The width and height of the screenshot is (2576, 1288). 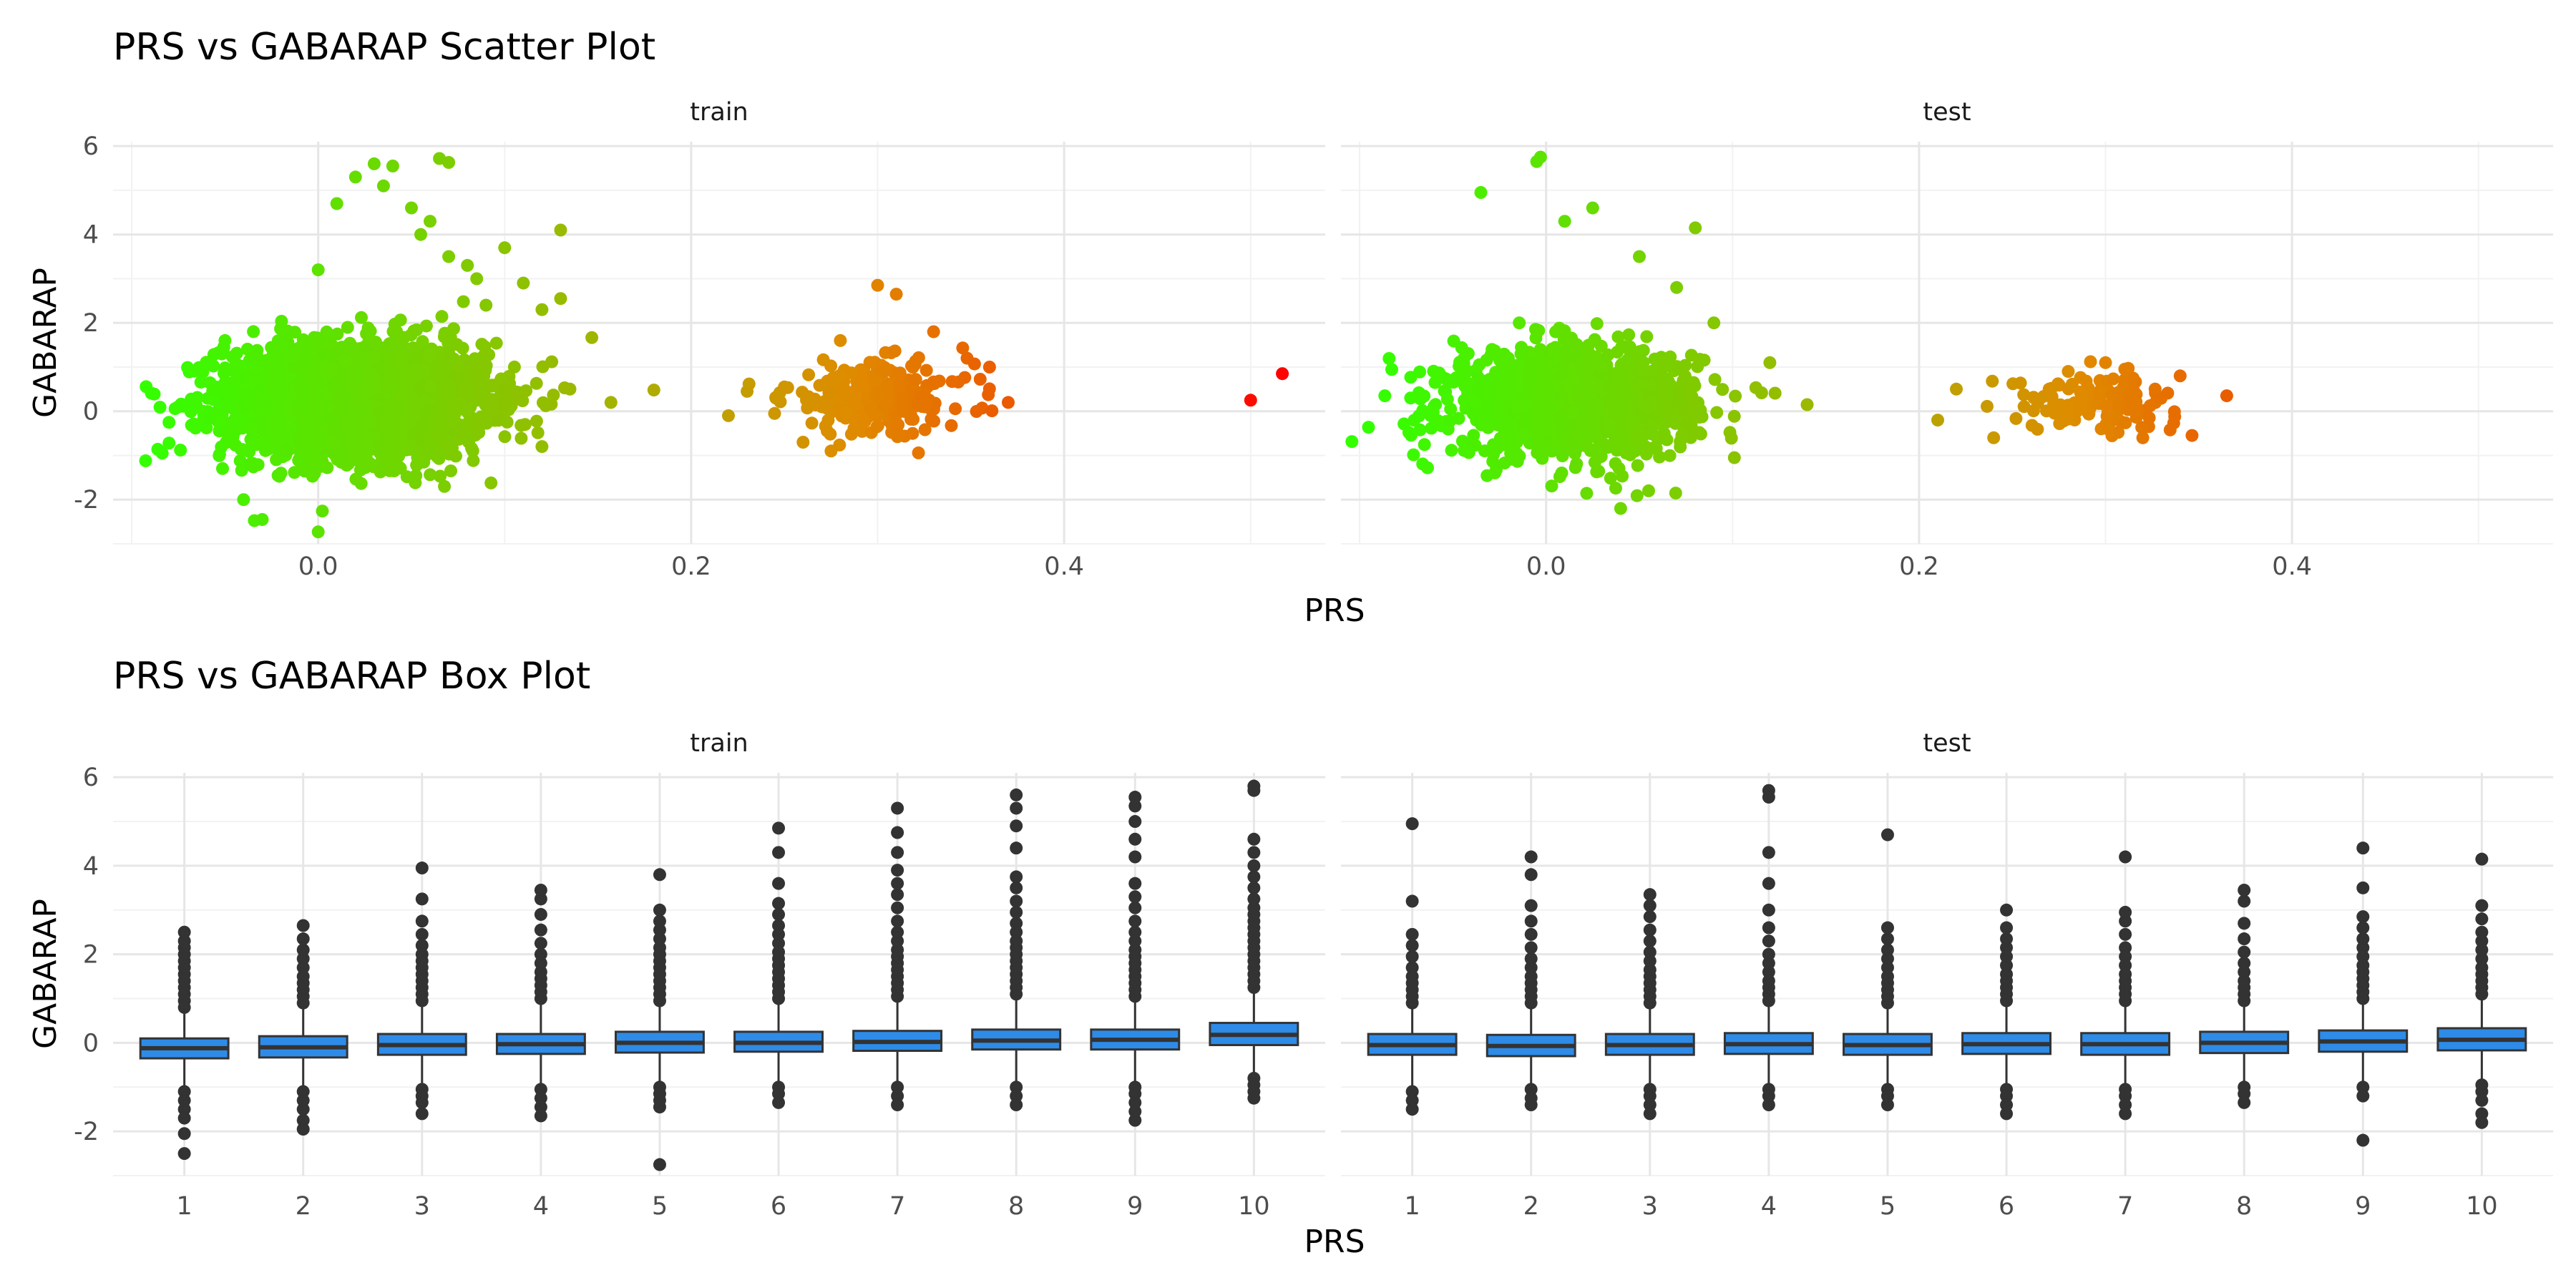 I want to click on x-tick-label: 3, so click(x=422, y=1206).